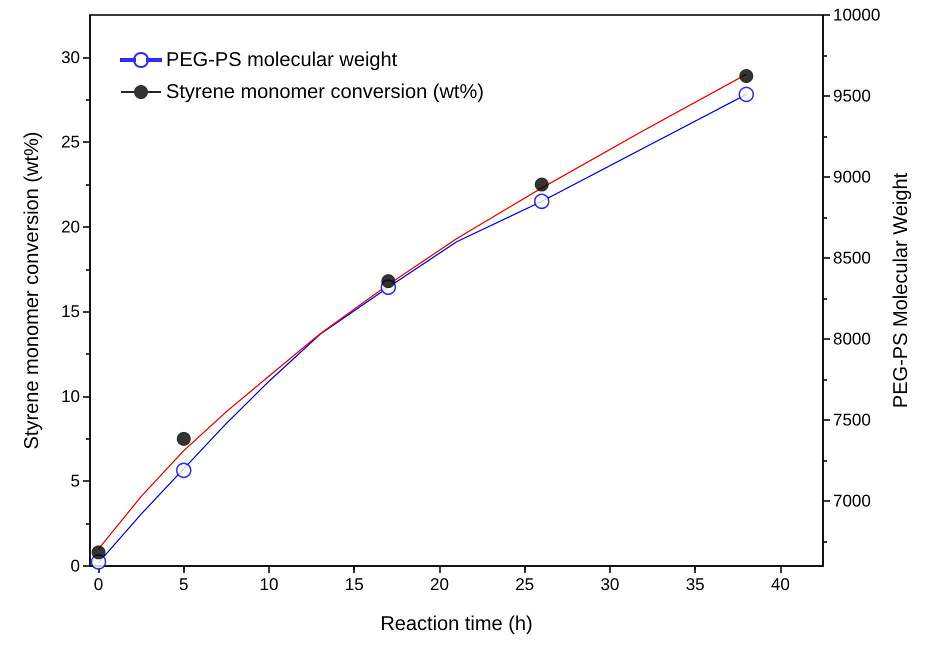 This screenshot has height=647, width=925. What do you see at coordinates (269, 584) in the screenshot?
I see `x-tick-label: 10` at bounding box center [269, 584].